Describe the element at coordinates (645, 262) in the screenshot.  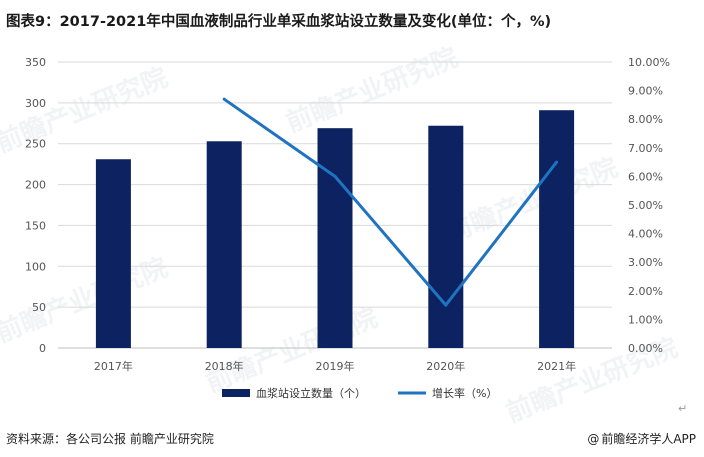
I see `right-tick-label: 3.00%` at that location.